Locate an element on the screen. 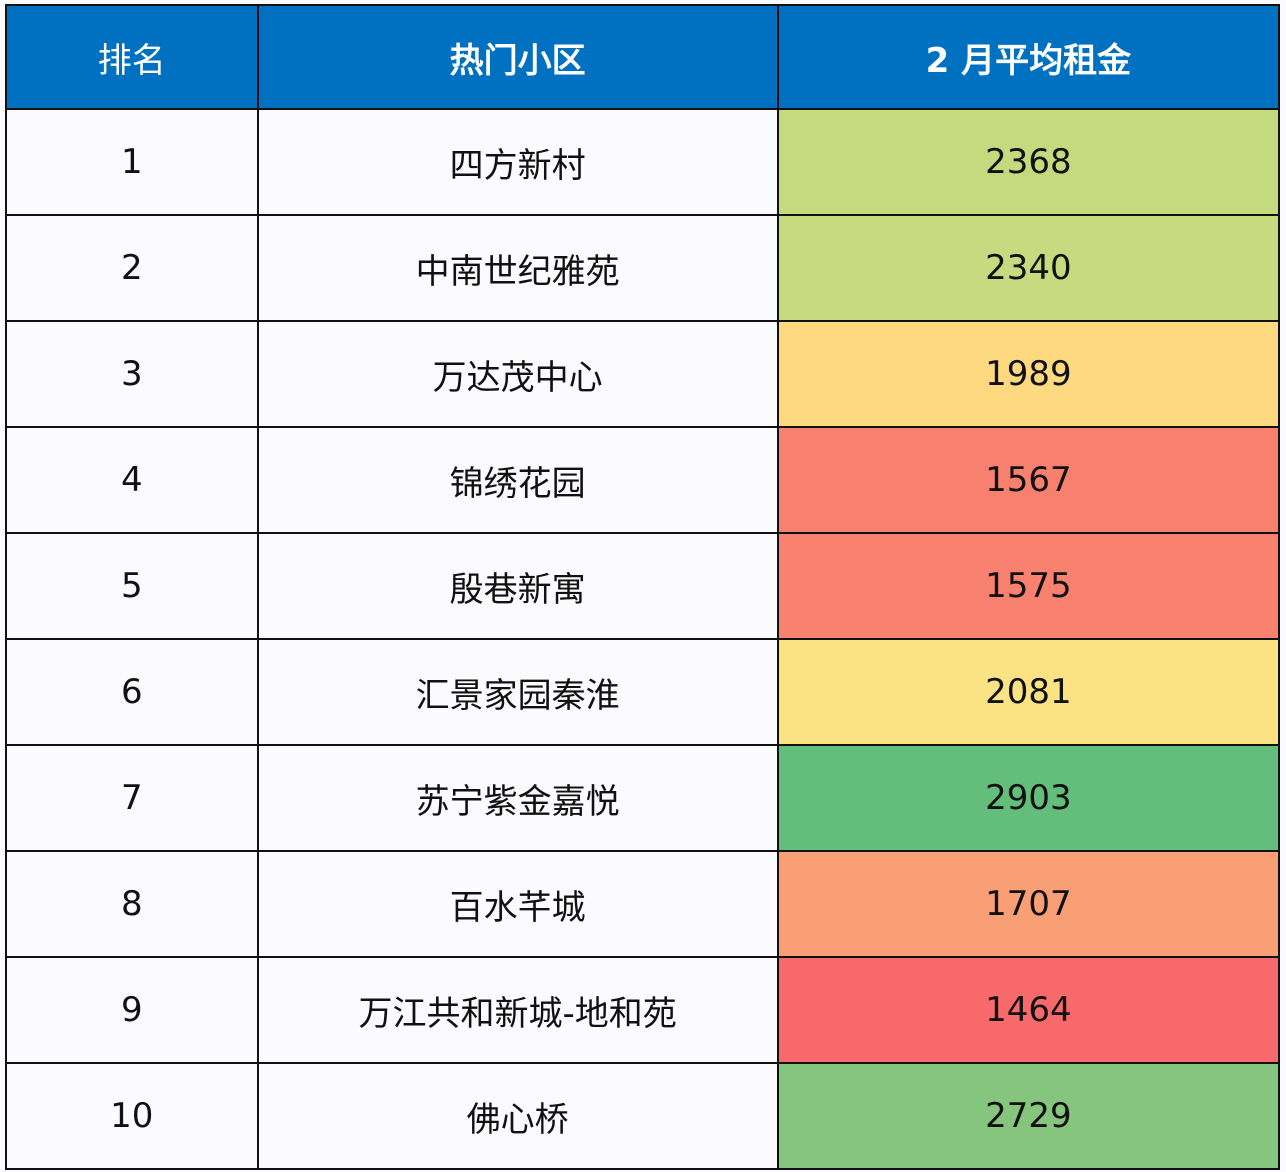 The width and height of the screenshot is (1286, 1172). table-row: 5 殷巷新寓 1575 is located at coordinates (643, 586).